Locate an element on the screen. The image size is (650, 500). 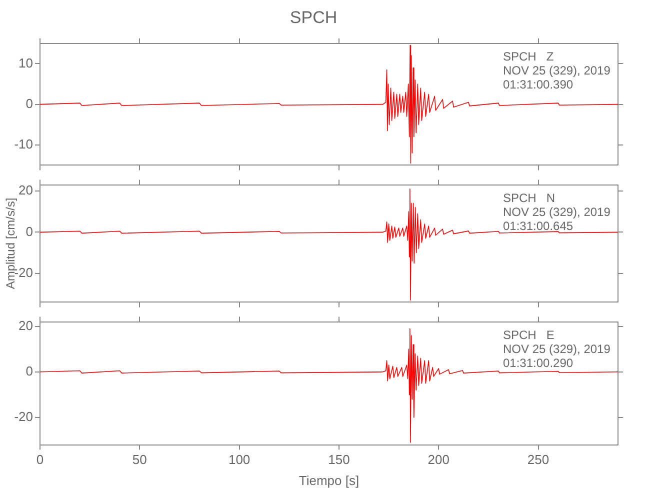
annotation: 01:31:00.290 is located at coordinates (538, 363).